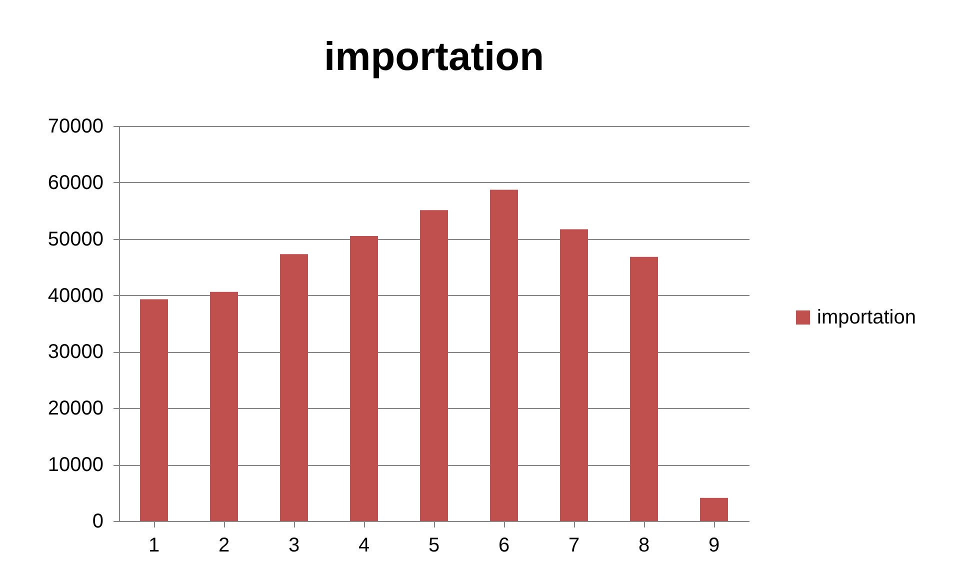 Image resolution: width=956 pixels, height=581 pixels. What do you see at coordinates (76, 127) in the screenshot?
I see `y-tick-label: 70000` at bounding box center [76, 127].